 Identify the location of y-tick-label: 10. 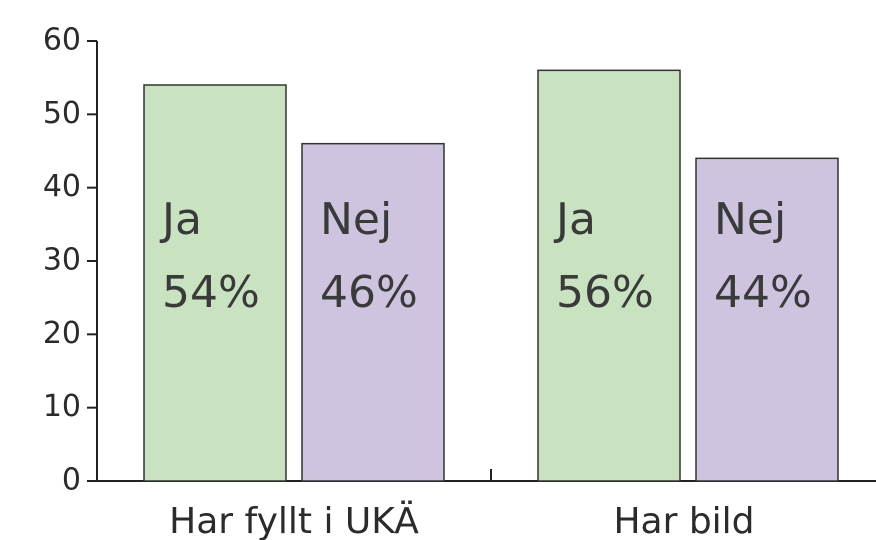
(62, 406).